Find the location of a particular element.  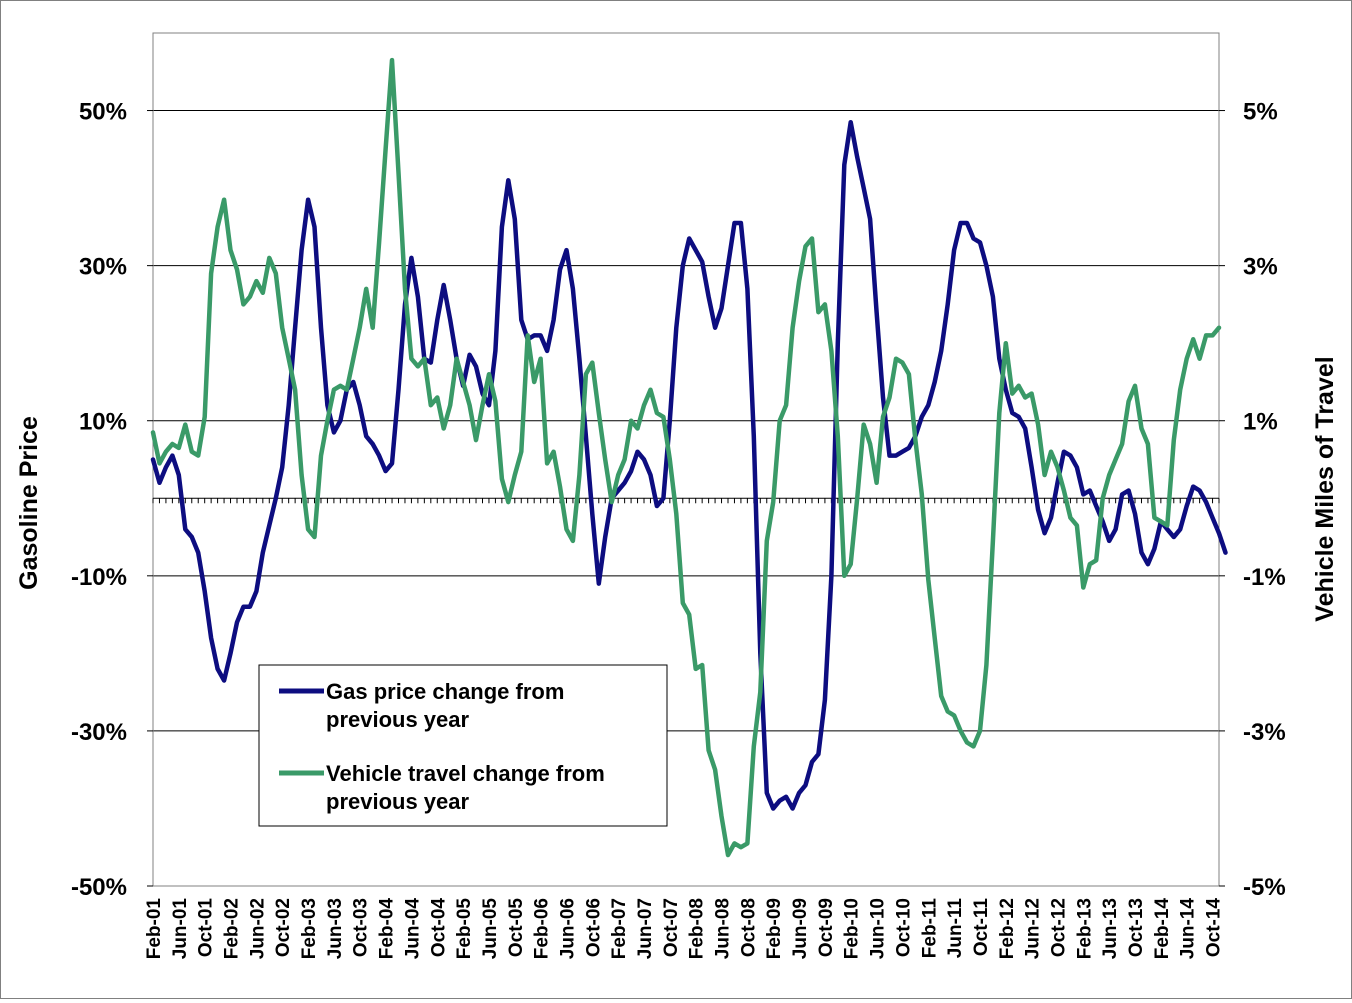

left-tick-label: 30% is located at coordinates (103, 267).